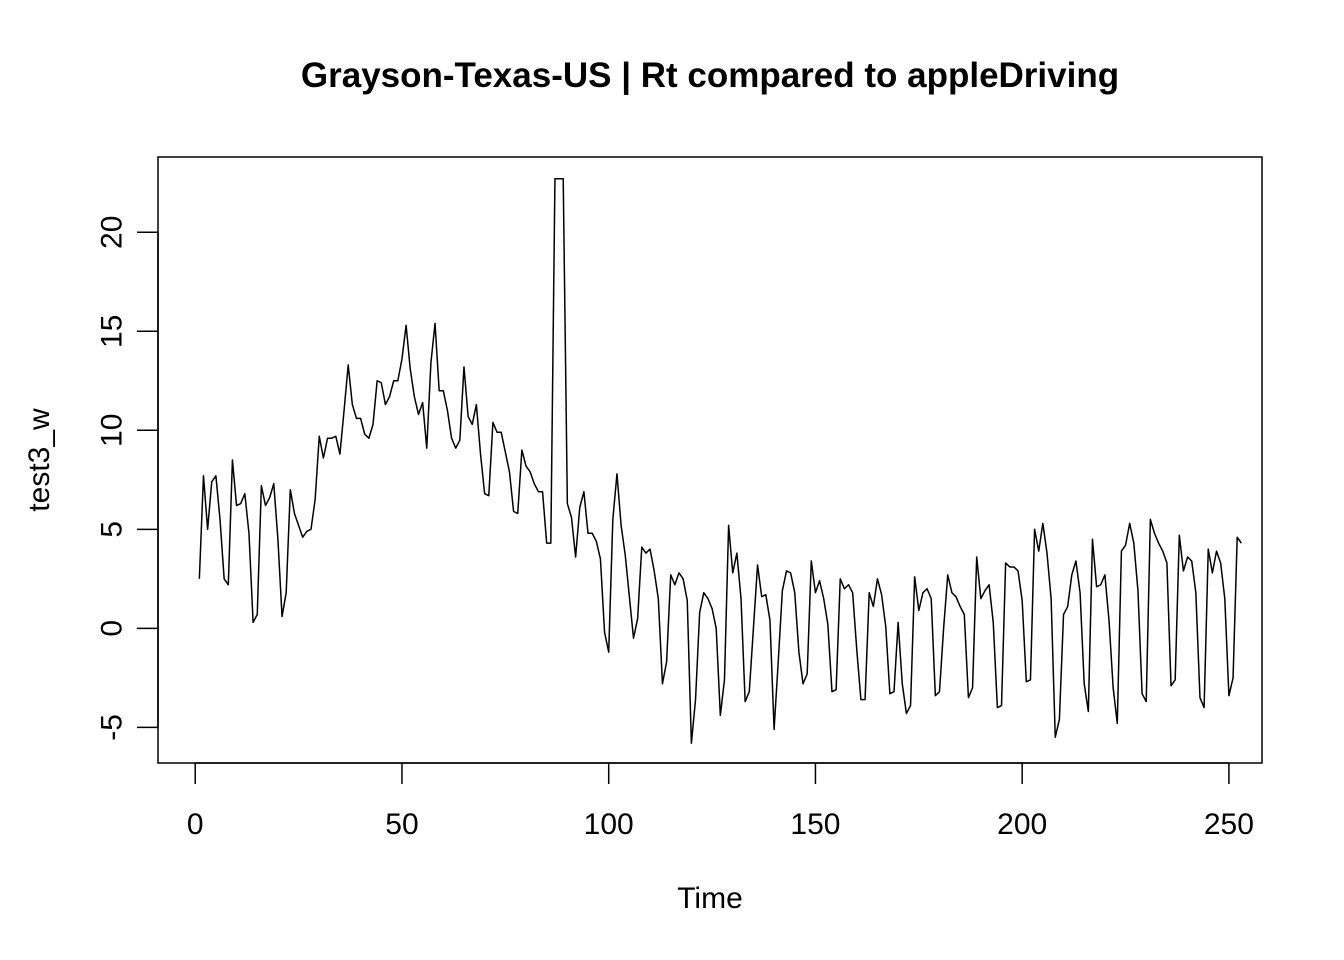  I want to click on y-tick-label: 20, so click(112, 232).